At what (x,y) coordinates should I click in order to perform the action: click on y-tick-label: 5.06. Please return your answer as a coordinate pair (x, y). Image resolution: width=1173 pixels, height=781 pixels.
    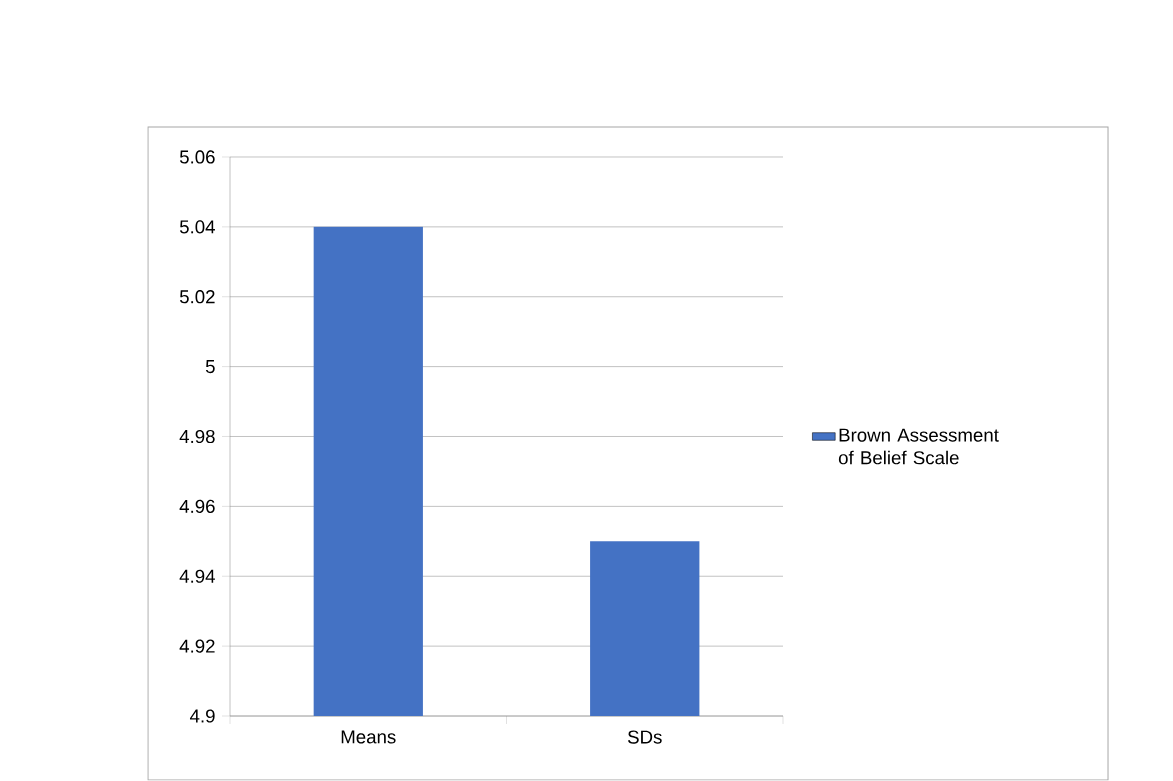
    Looking at the image, I should click on (197, 157).